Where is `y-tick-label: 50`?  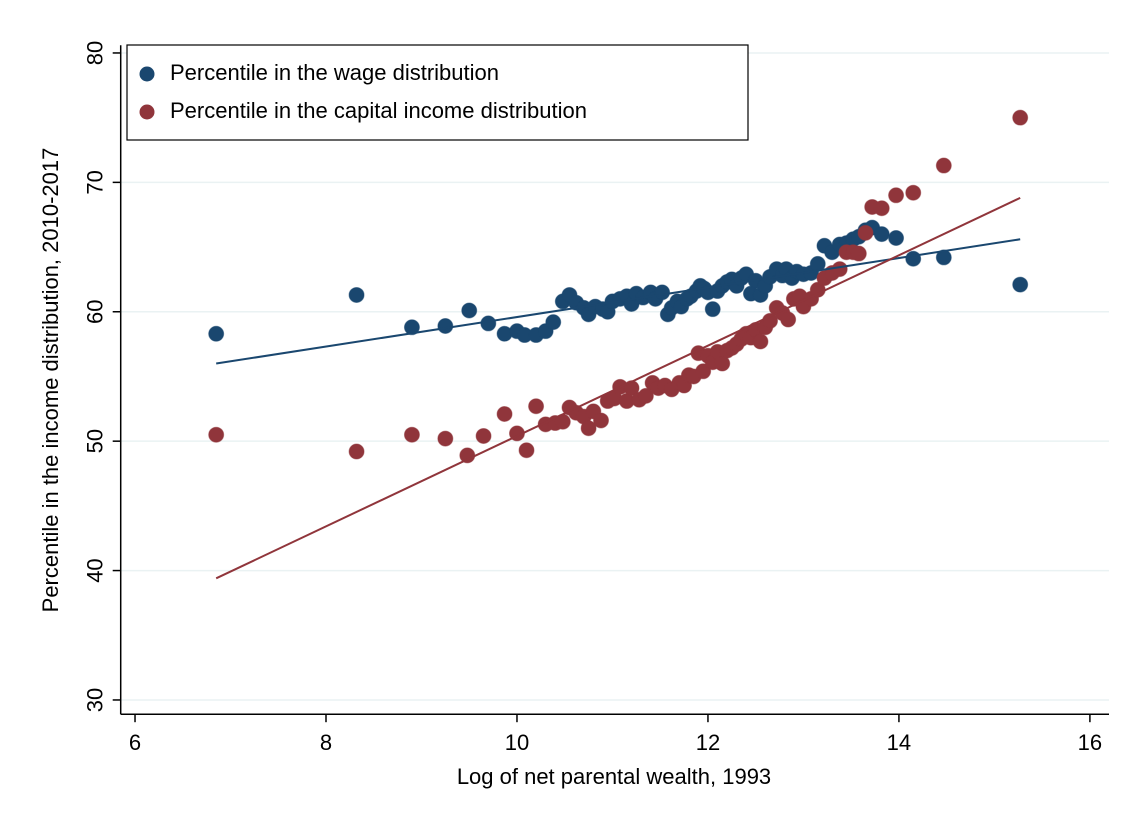 y-tick-label: 50 is located at coordinates (95, 441).